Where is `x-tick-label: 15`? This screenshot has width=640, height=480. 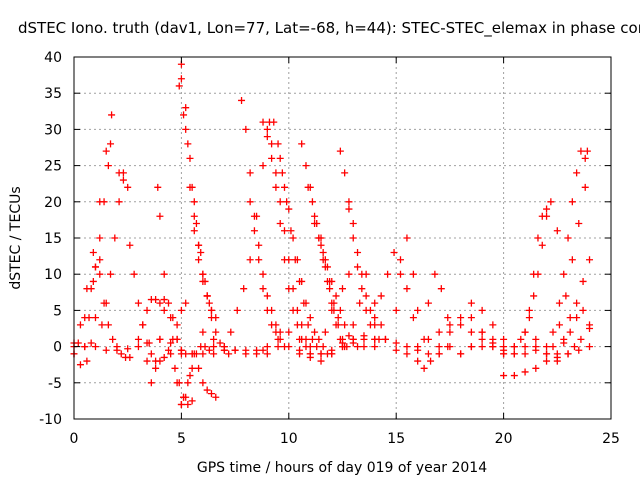 x-tick-label: 15 is located at coordinates (396, 439).